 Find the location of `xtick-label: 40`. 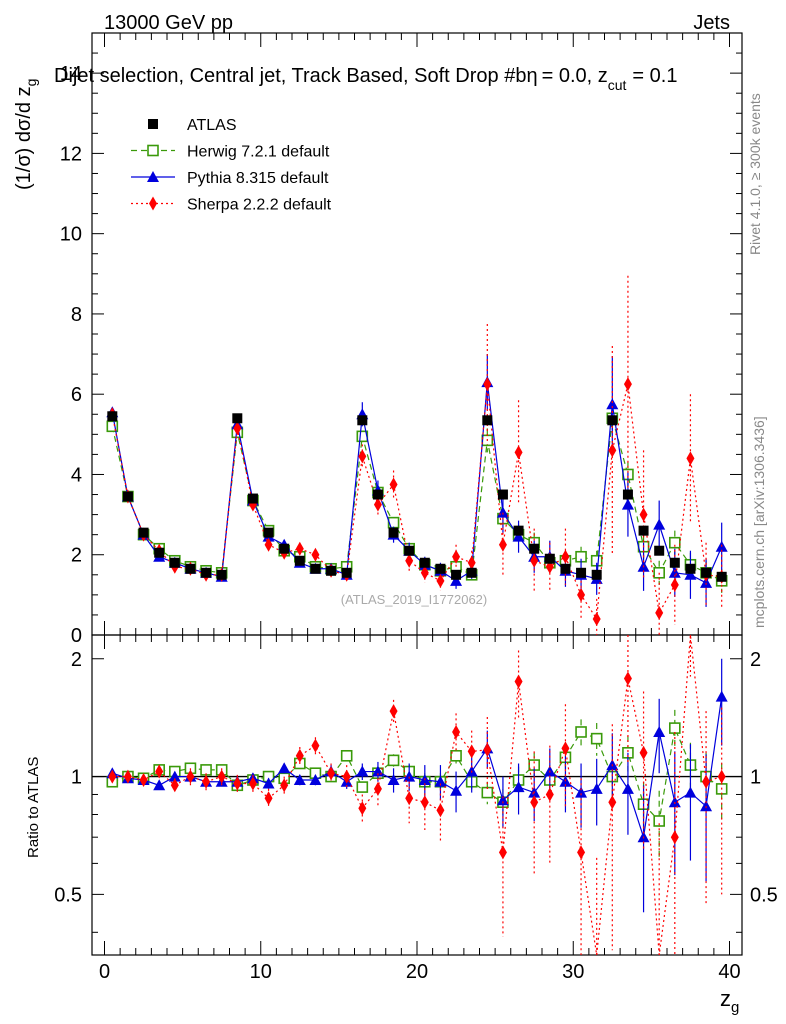

xtick-label: 40 is located at coordinates (729, 972).